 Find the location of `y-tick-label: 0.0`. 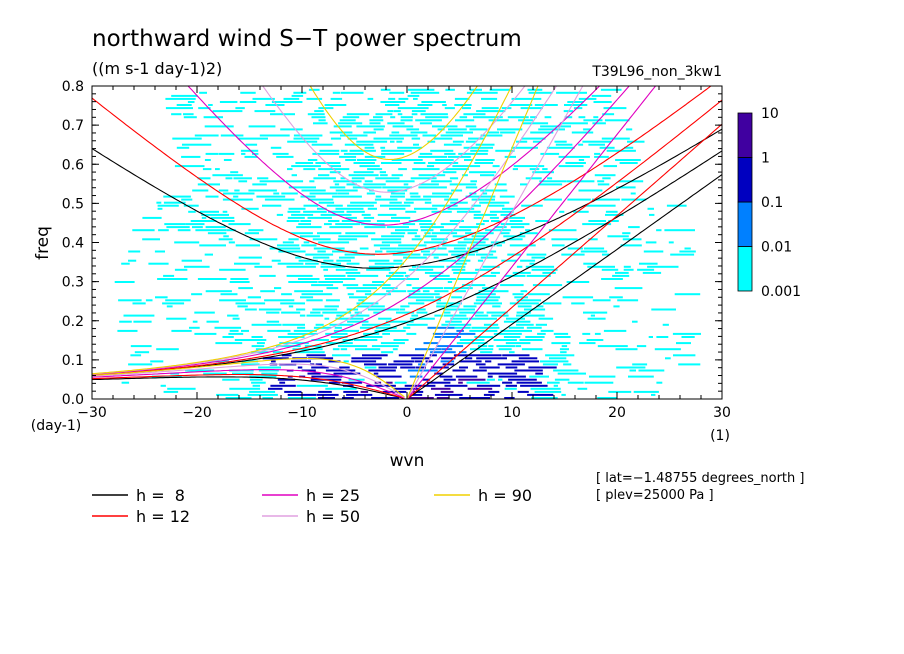

y-tick-label: 0.0 is located at coordinates (73, 400).